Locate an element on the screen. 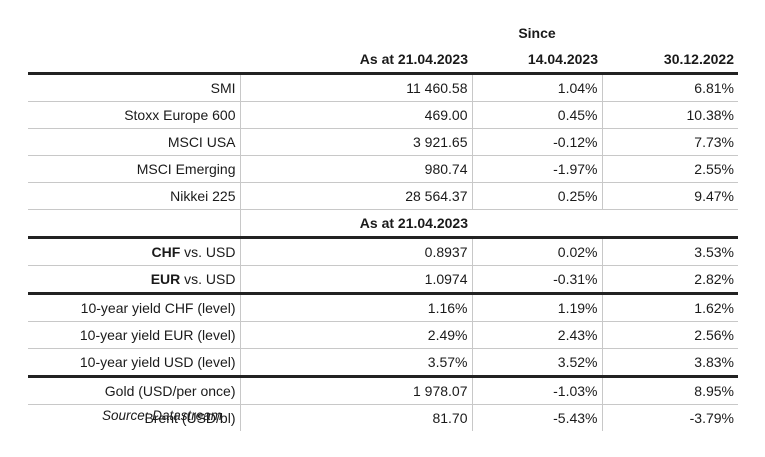 The width and height of the screenshot is (765, 457). source-note: Source: Datastream is located at coordinates (162, 415).